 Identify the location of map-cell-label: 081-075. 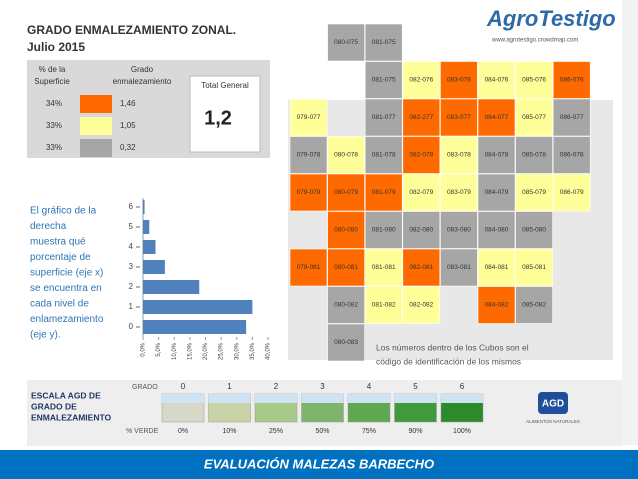
(384, 42).